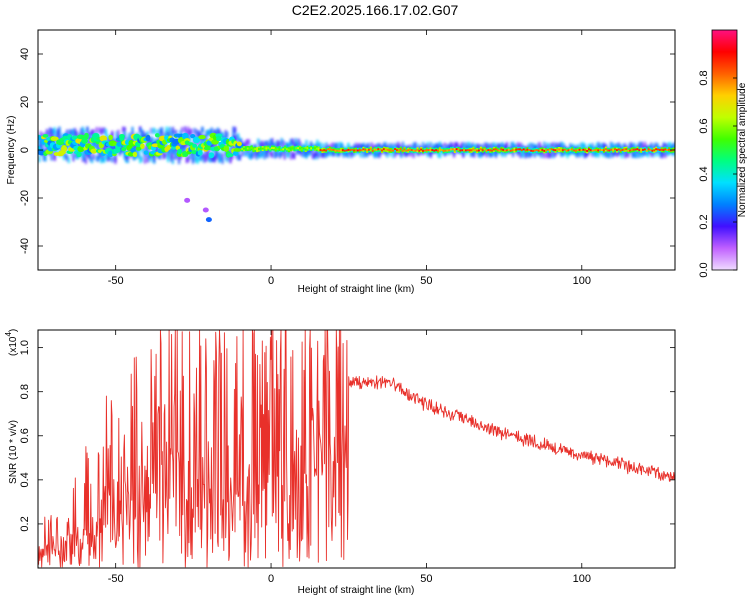 The image size is (750, 600). What do you see at coordinates (116, 579) in the screenshot?
I see `snr-xtick-label: -50` at bounding box center [116, 579].